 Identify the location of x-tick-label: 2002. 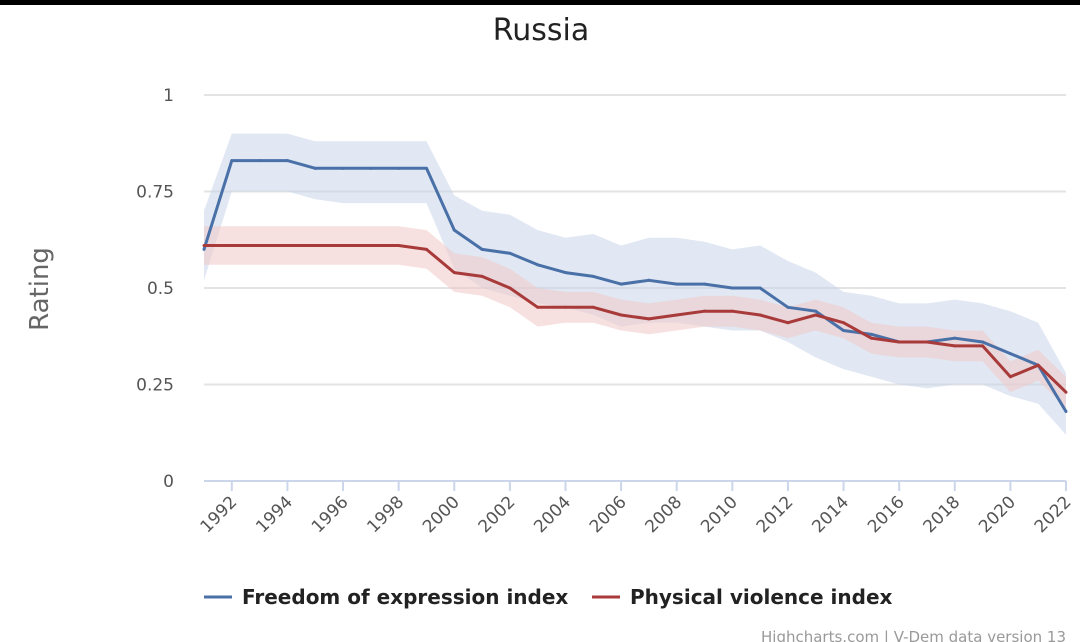
(497, 514).